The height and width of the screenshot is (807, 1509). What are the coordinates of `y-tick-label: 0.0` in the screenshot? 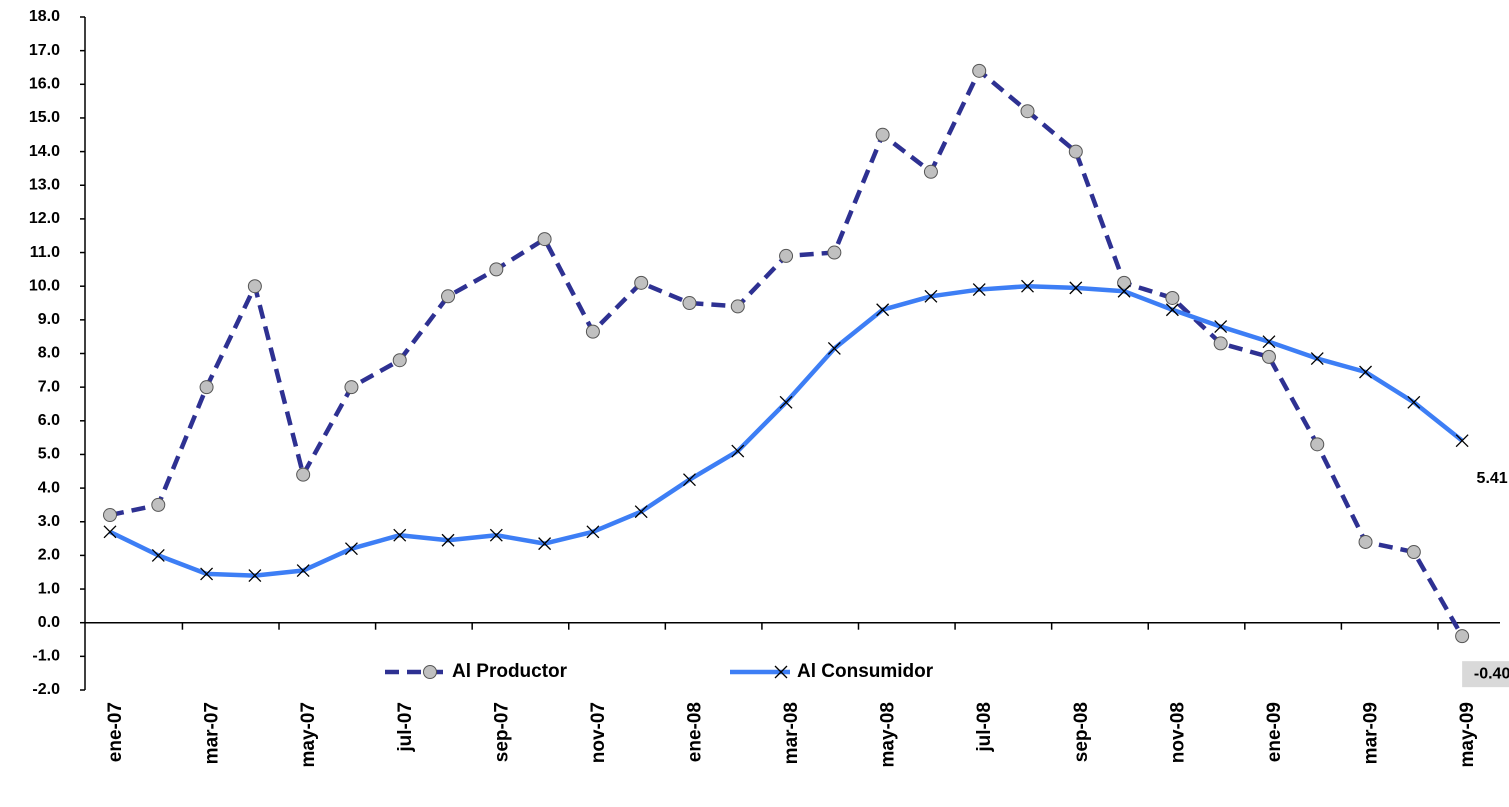 It's located at (49, 622).